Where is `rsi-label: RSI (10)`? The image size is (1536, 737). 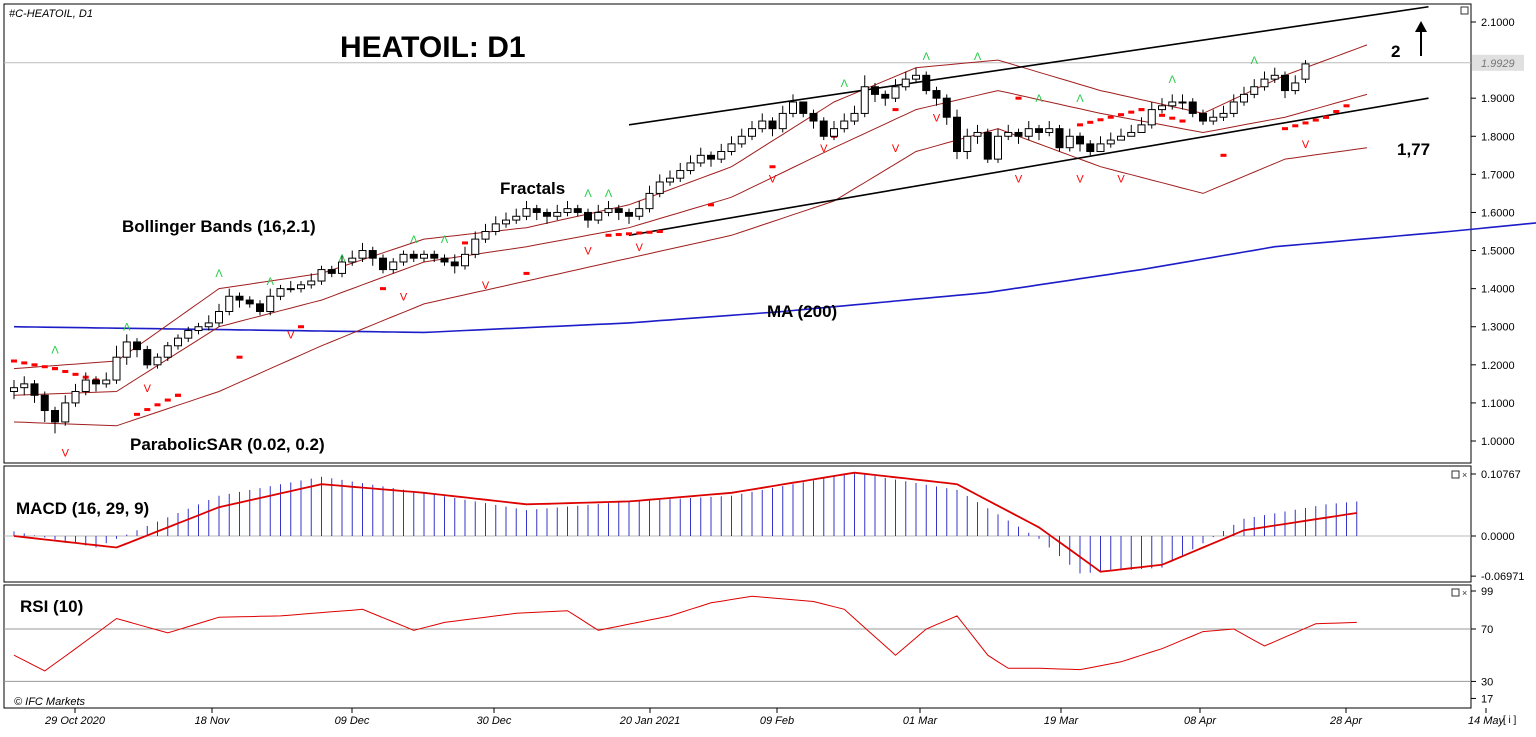 rsi-label: RSI (10) is located at coordinates (51, 606).